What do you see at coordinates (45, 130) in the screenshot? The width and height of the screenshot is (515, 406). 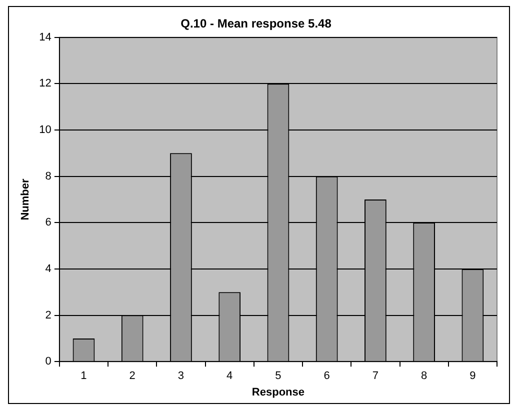 I see `y-tick-label: 10` at bounding box center [45, 130].